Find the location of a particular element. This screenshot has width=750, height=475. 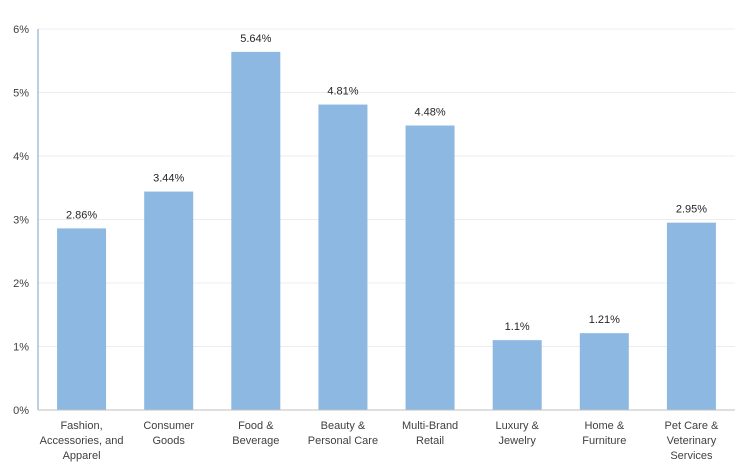

y-tick-labels: 0% 1% 2% 3% 4% 5% 6% is located at coordinates (21, 220).